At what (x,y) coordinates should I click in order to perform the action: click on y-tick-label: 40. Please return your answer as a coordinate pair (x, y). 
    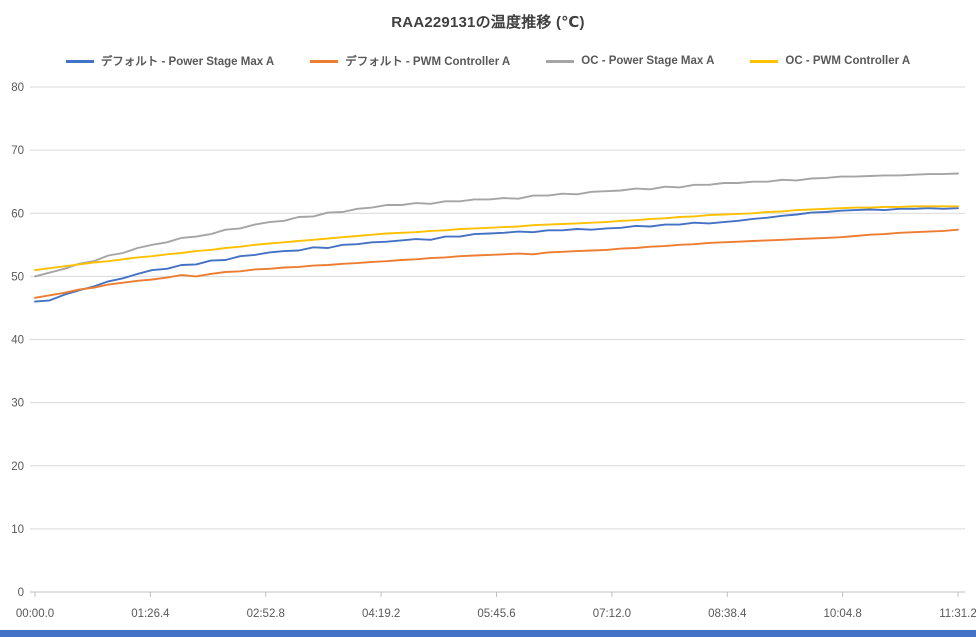
    Looking at the image, I should click on (17, 341).